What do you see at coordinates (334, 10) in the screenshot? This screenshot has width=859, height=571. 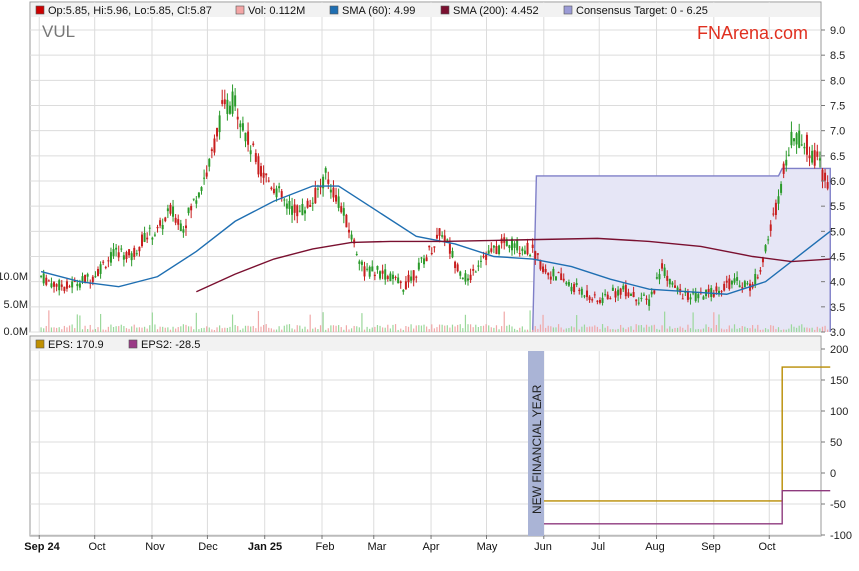 I see `top-legend-swatch` at bounding box center [334, 10].